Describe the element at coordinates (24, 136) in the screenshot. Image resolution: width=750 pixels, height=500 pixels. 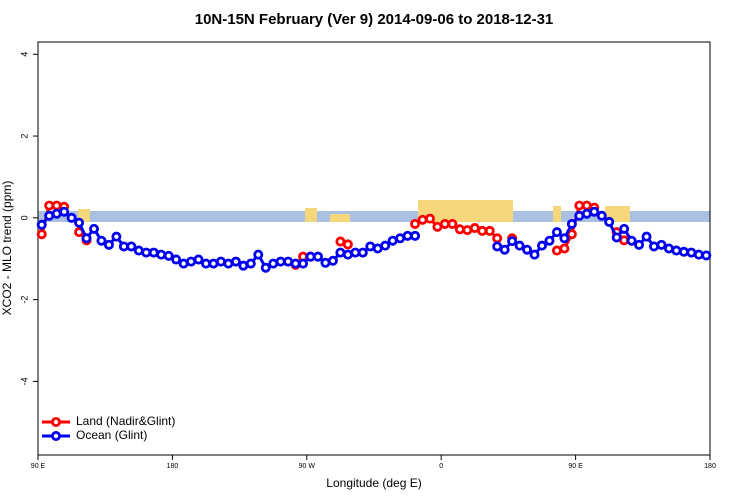
I see `y-tick-label: 2` at that location.